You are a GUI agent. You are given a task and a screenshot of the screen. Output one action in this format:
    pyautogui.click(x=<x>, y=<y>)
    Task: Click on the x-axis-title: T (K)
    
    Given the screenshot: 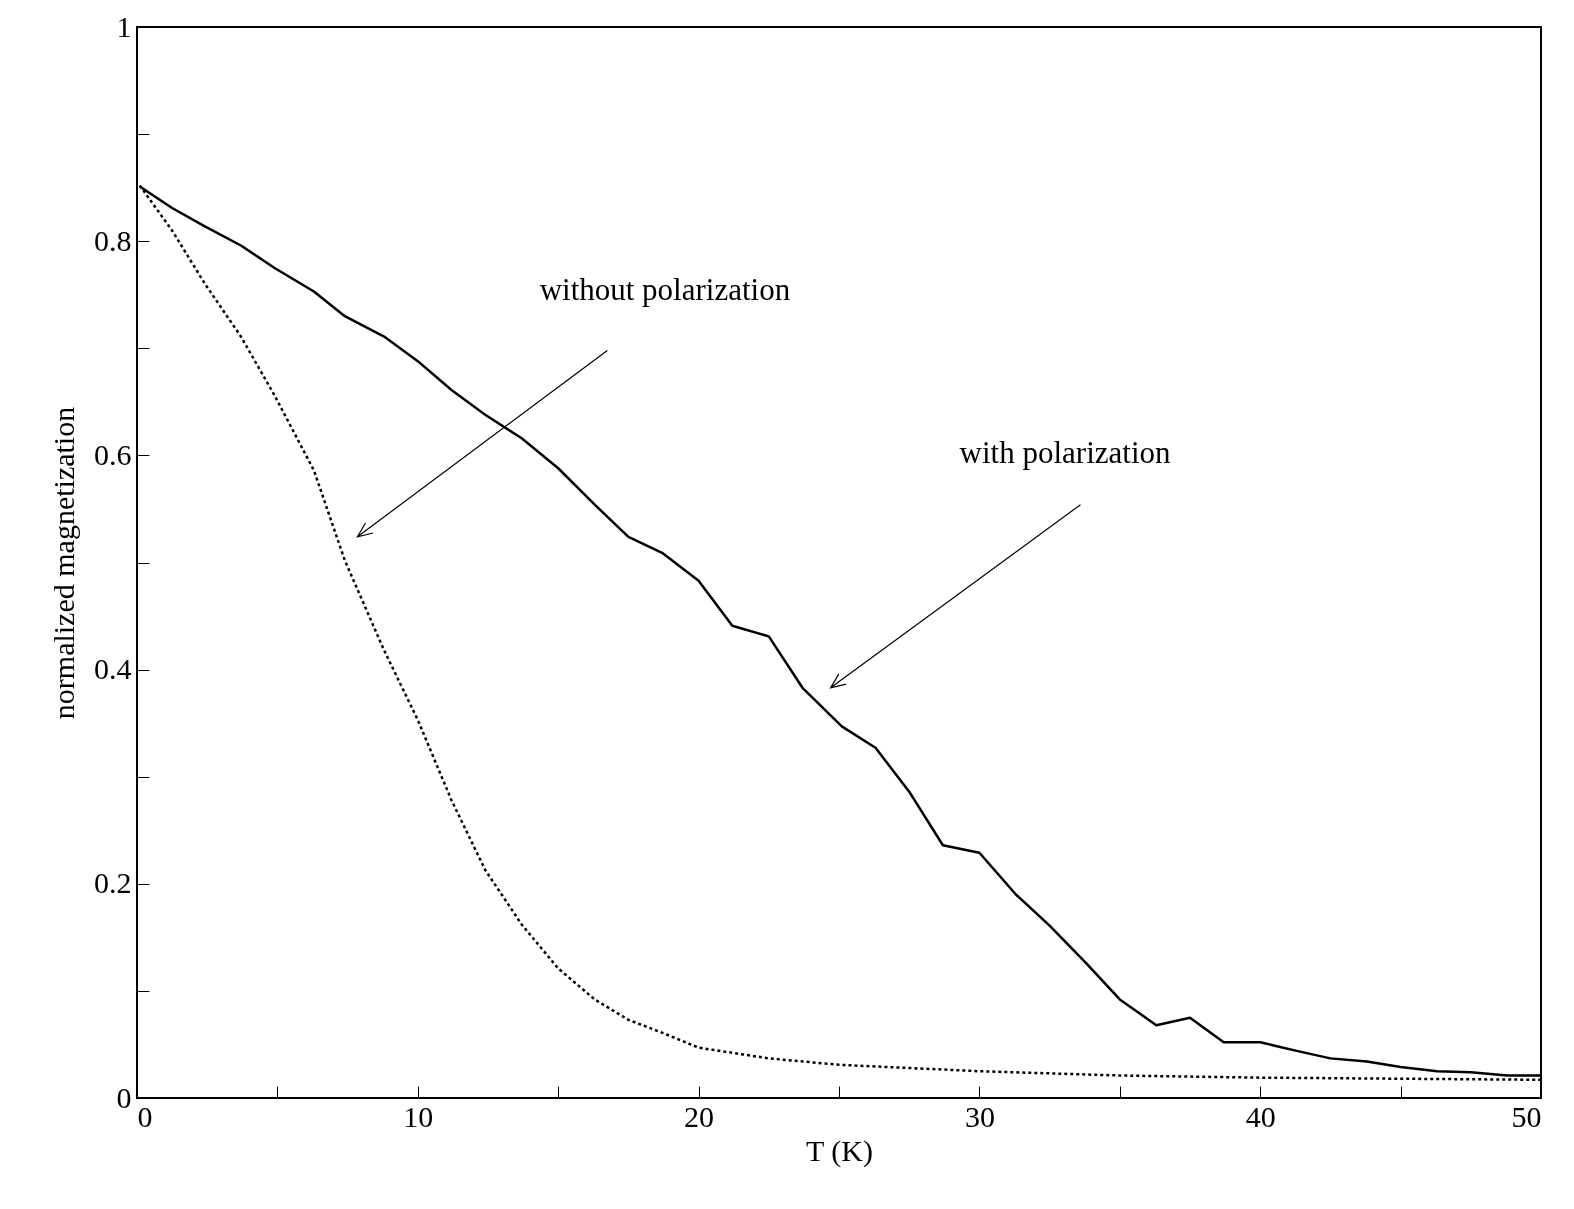 What is the action you would take?
    pyautogui.click(x=839, y=1150)
    